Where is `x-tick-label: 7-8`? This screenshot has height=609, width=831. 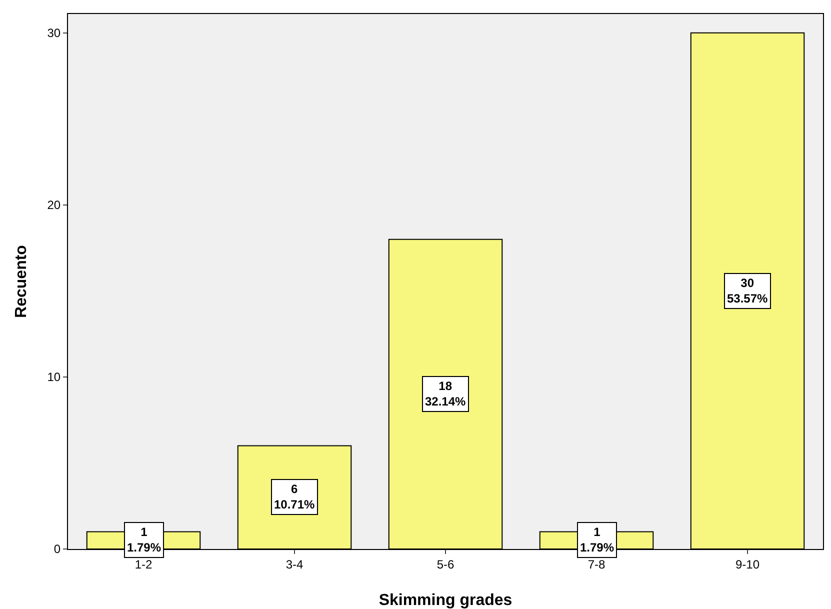 x-tick-label: 7-8 is located at coordinates (597, 564).